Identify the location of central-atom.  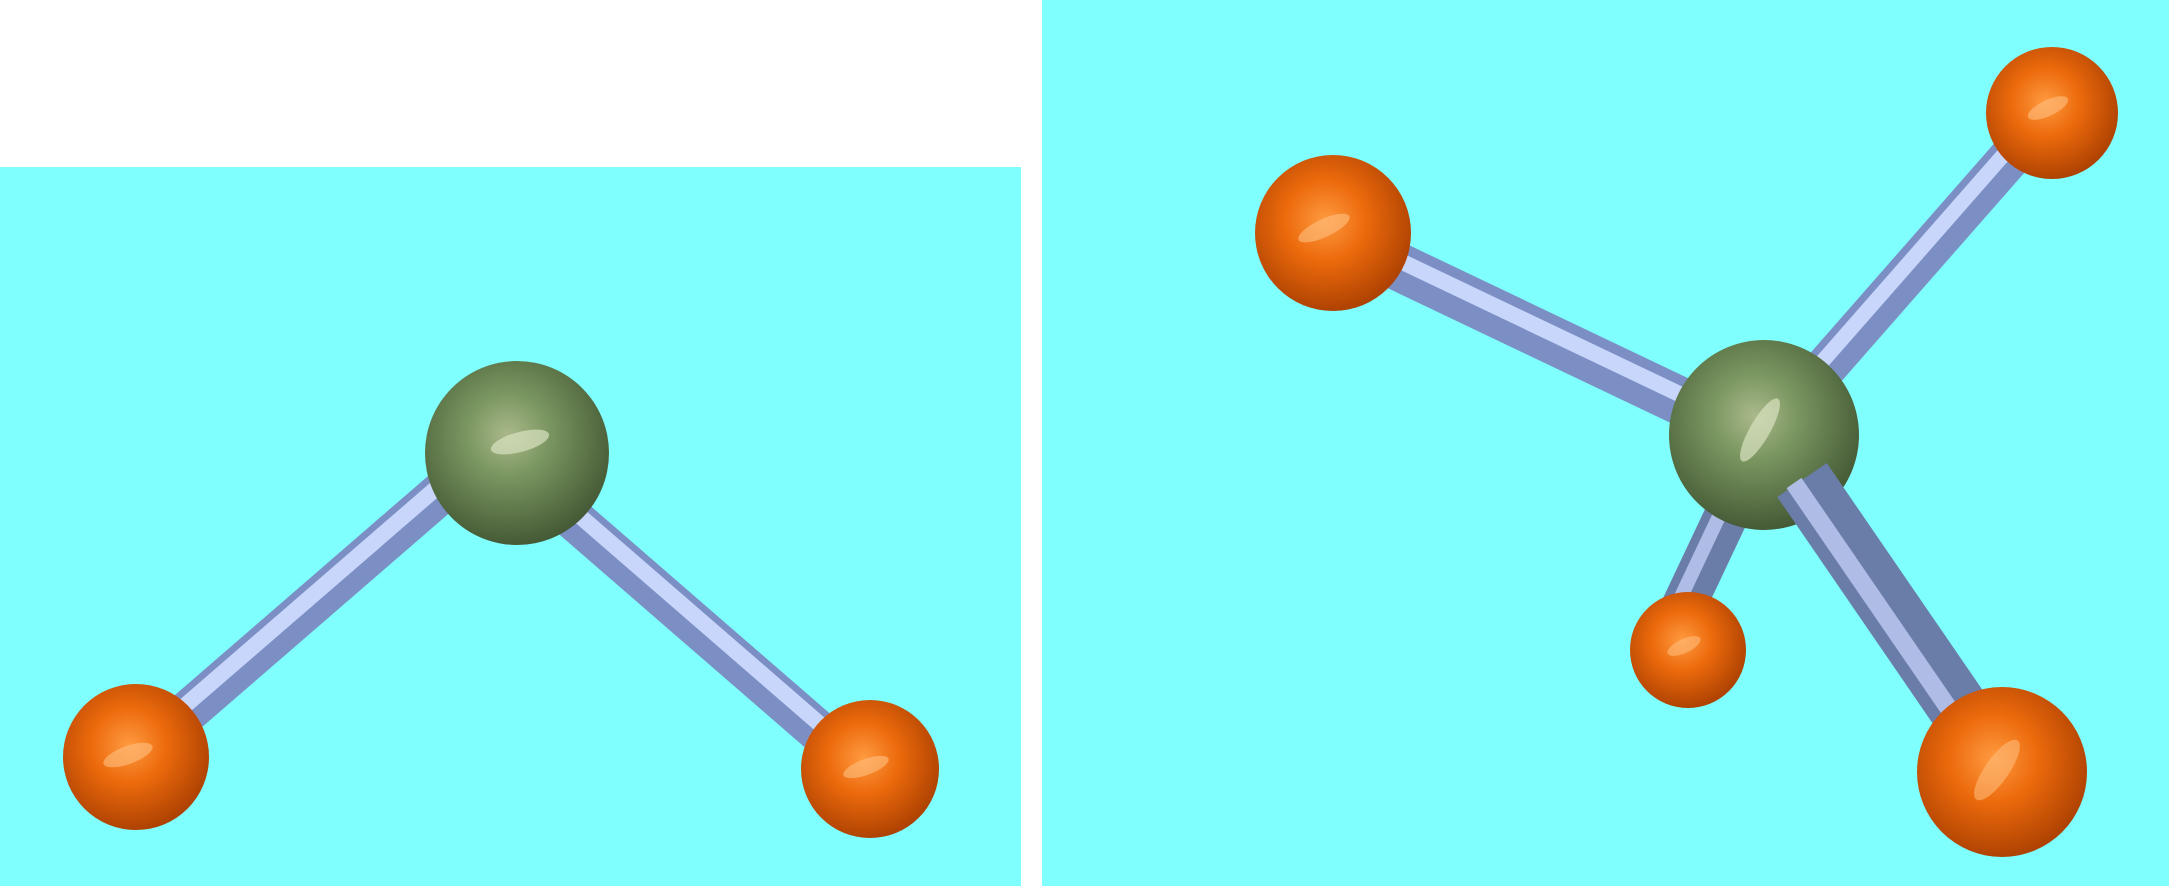
(517, 453).